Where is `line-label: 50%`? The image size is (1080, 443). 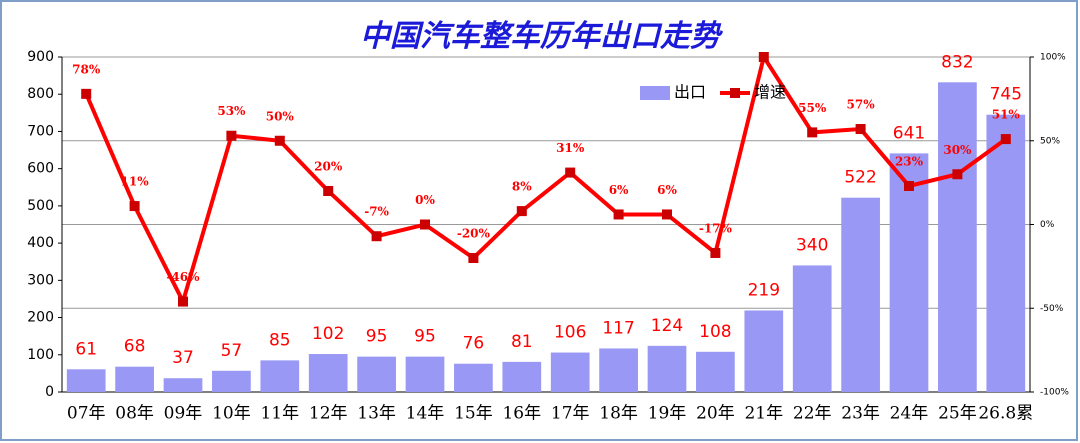
line-label: 50% is located at coordinates (280, 116).